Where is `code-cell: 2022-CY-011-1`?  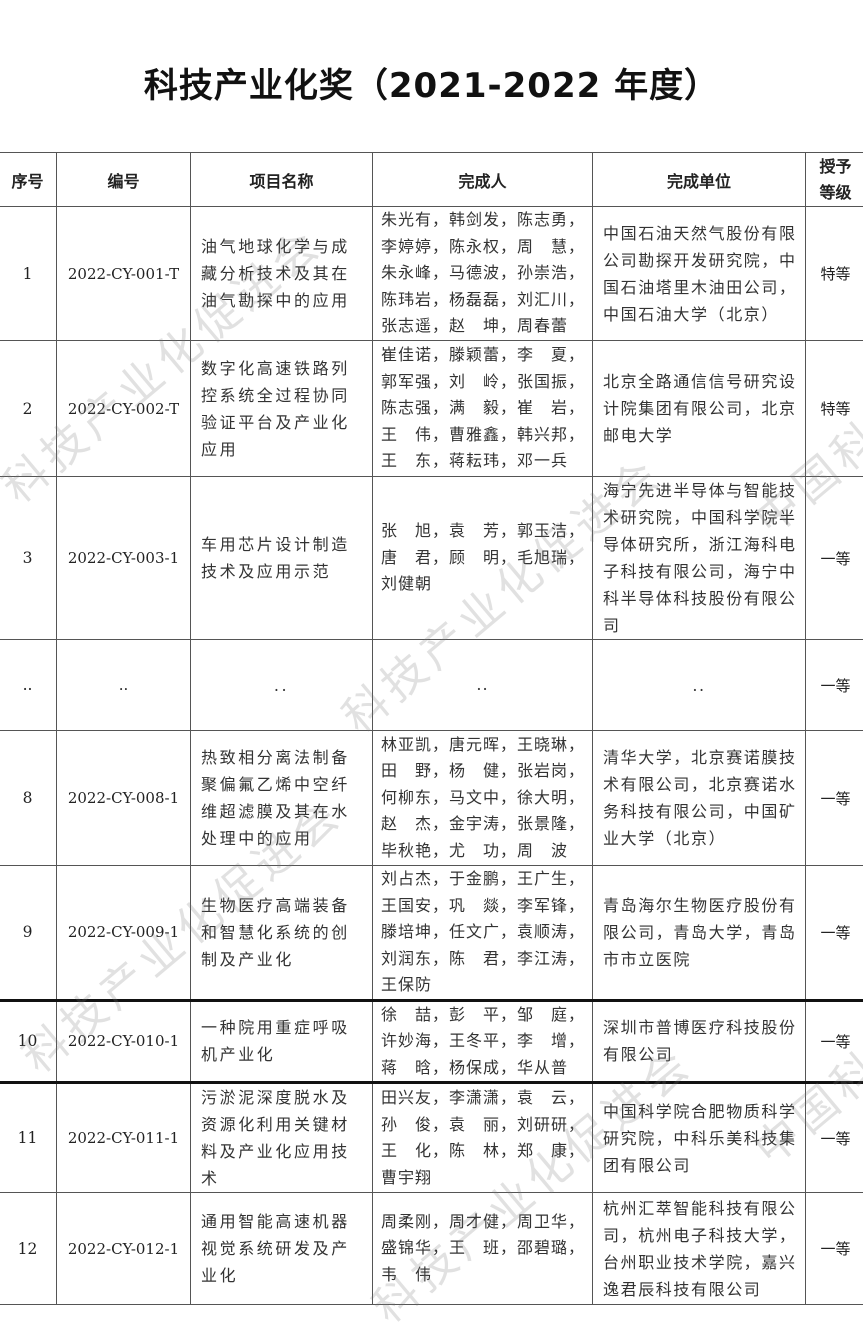
code-cell: 2022-CY-011-1 is located at coordinates (124, 1138).